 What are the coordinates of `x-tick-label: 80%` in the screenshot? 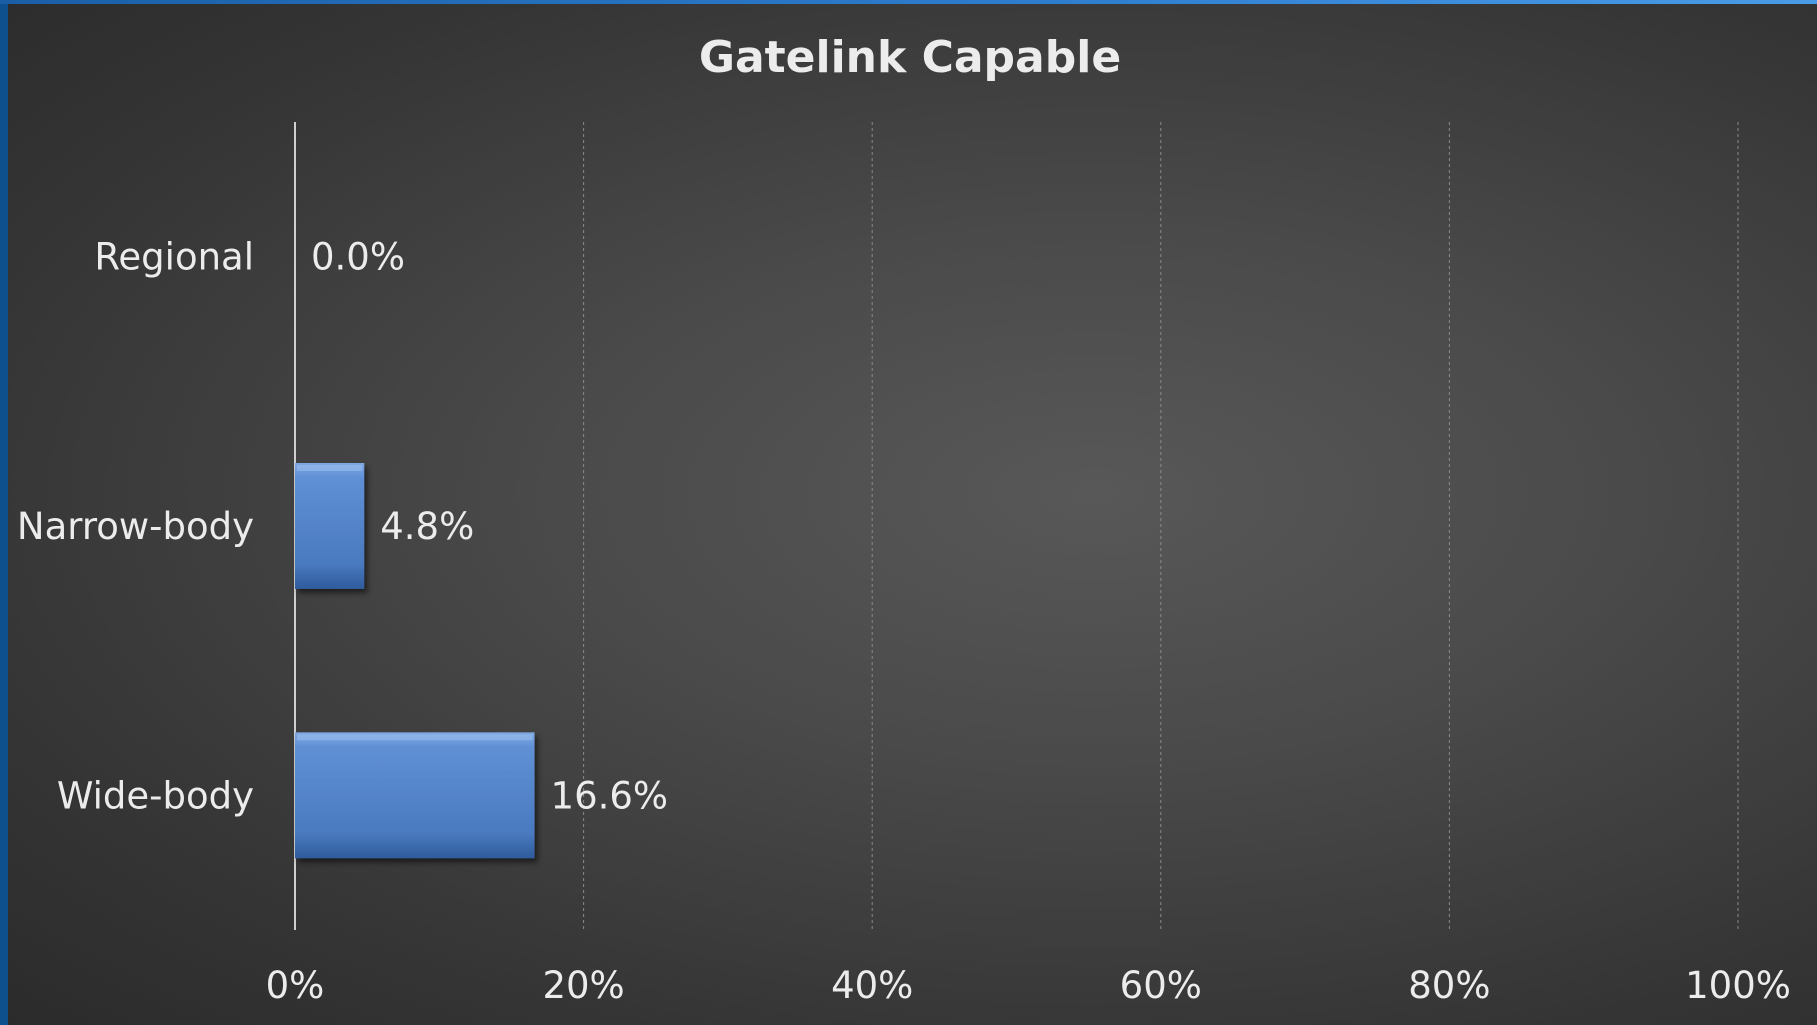 It's located at (1449, 985).